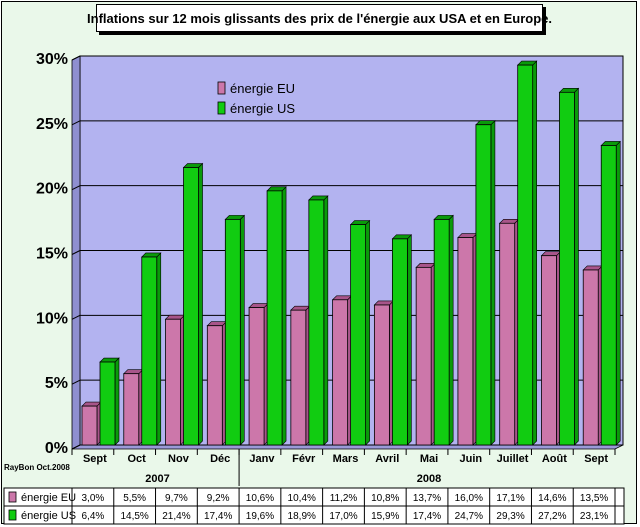 Image resolution: width=640 pixels, height=527 pixels. What do you see at coordinates (554, 459) in the screenshot?
I see `x-tick-label: Août` at bounding box center [554, 459].